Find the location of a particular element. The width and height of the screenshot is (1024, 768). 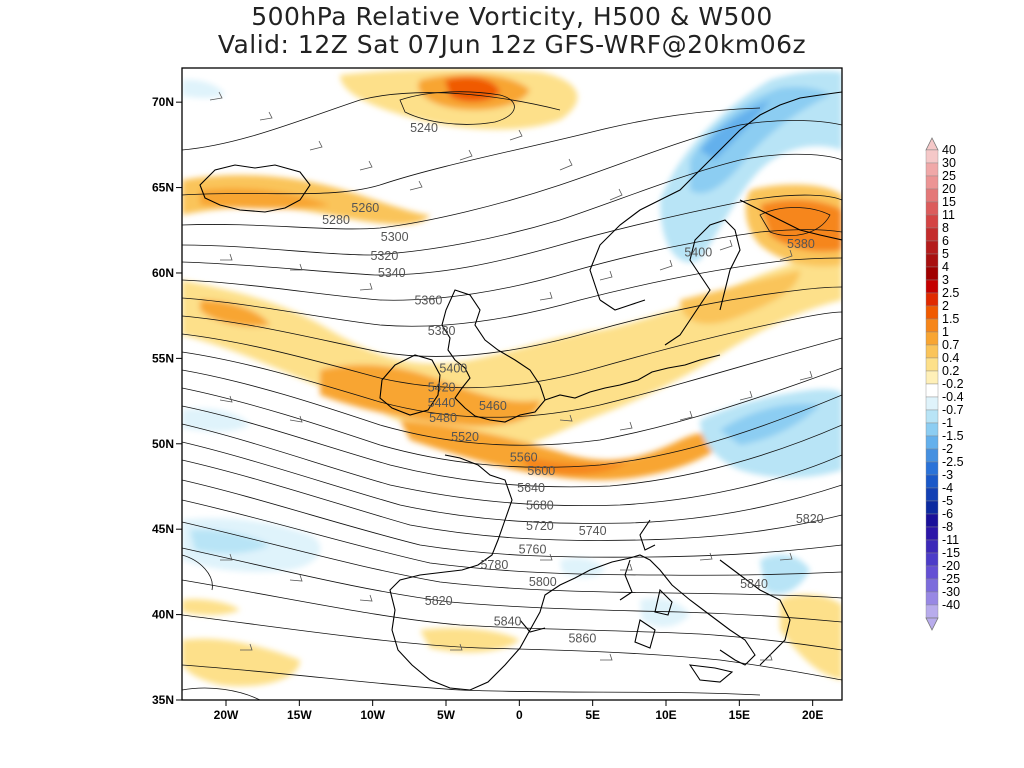

lon-tick-label: 20E is located at coordinates (812, 715).